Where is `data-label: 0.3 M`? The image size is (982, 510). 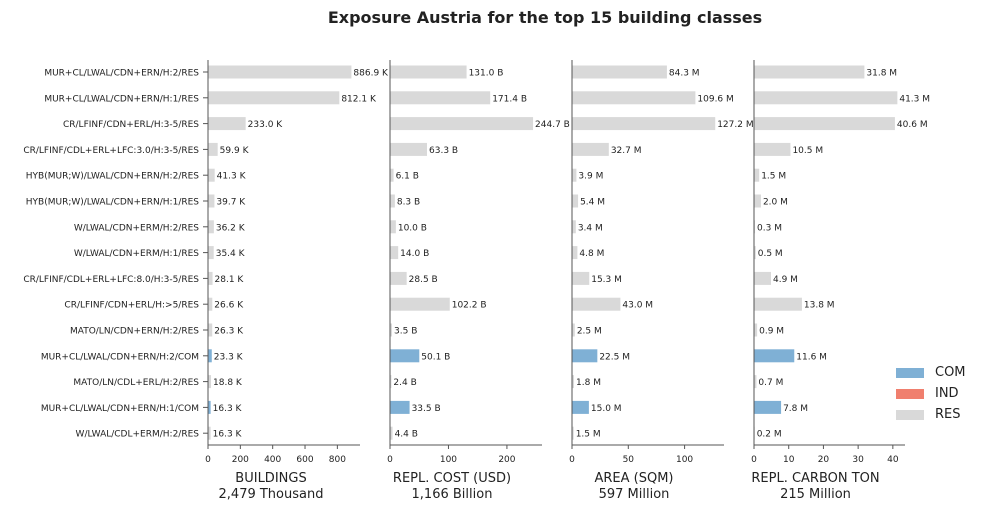 data-label: 0.3 M is located at coordinates (769, 228).